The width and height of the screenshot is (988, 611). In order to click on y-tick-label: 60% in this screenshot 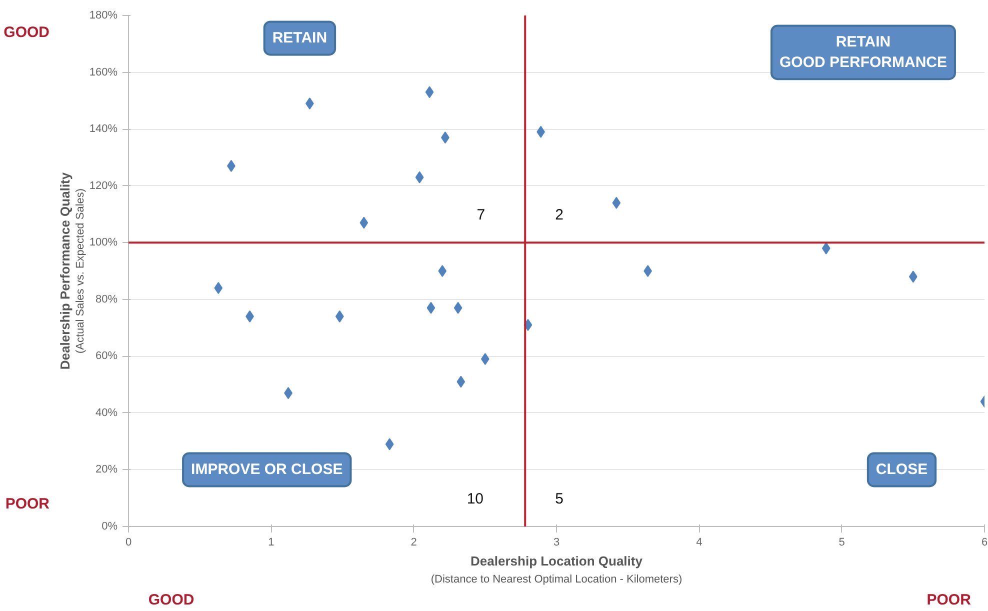, I will do `click(106, 356)`.